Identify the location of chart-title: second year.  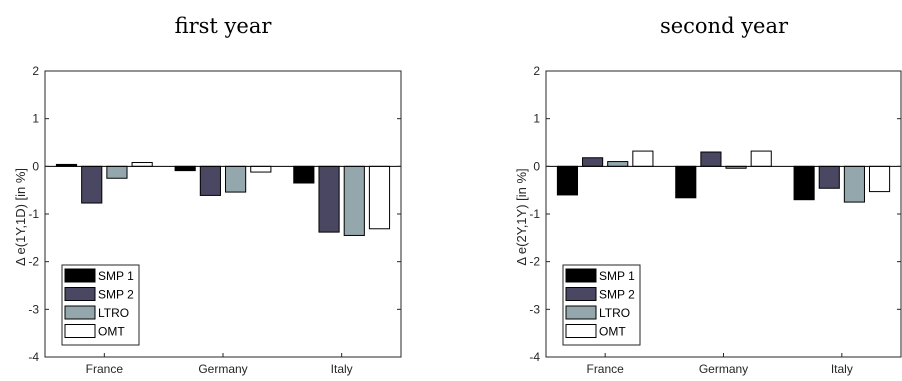
(724, 26).